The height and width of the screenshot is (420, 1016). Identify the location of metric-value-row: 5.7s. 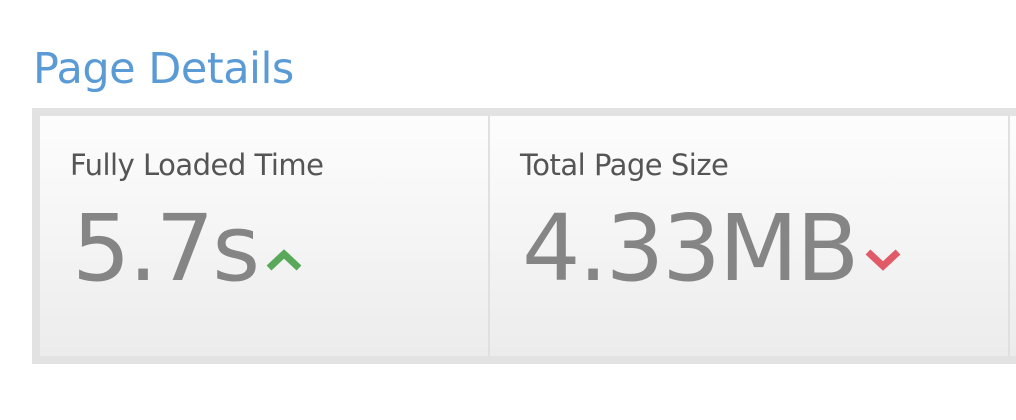
(187, 251).